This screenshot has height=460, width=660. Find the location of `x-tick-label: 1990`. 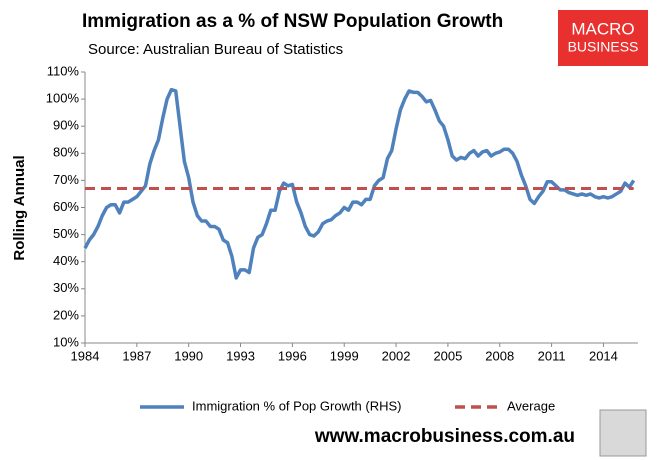

x-tick-label: 1990 is located at coordinates (188, 355).